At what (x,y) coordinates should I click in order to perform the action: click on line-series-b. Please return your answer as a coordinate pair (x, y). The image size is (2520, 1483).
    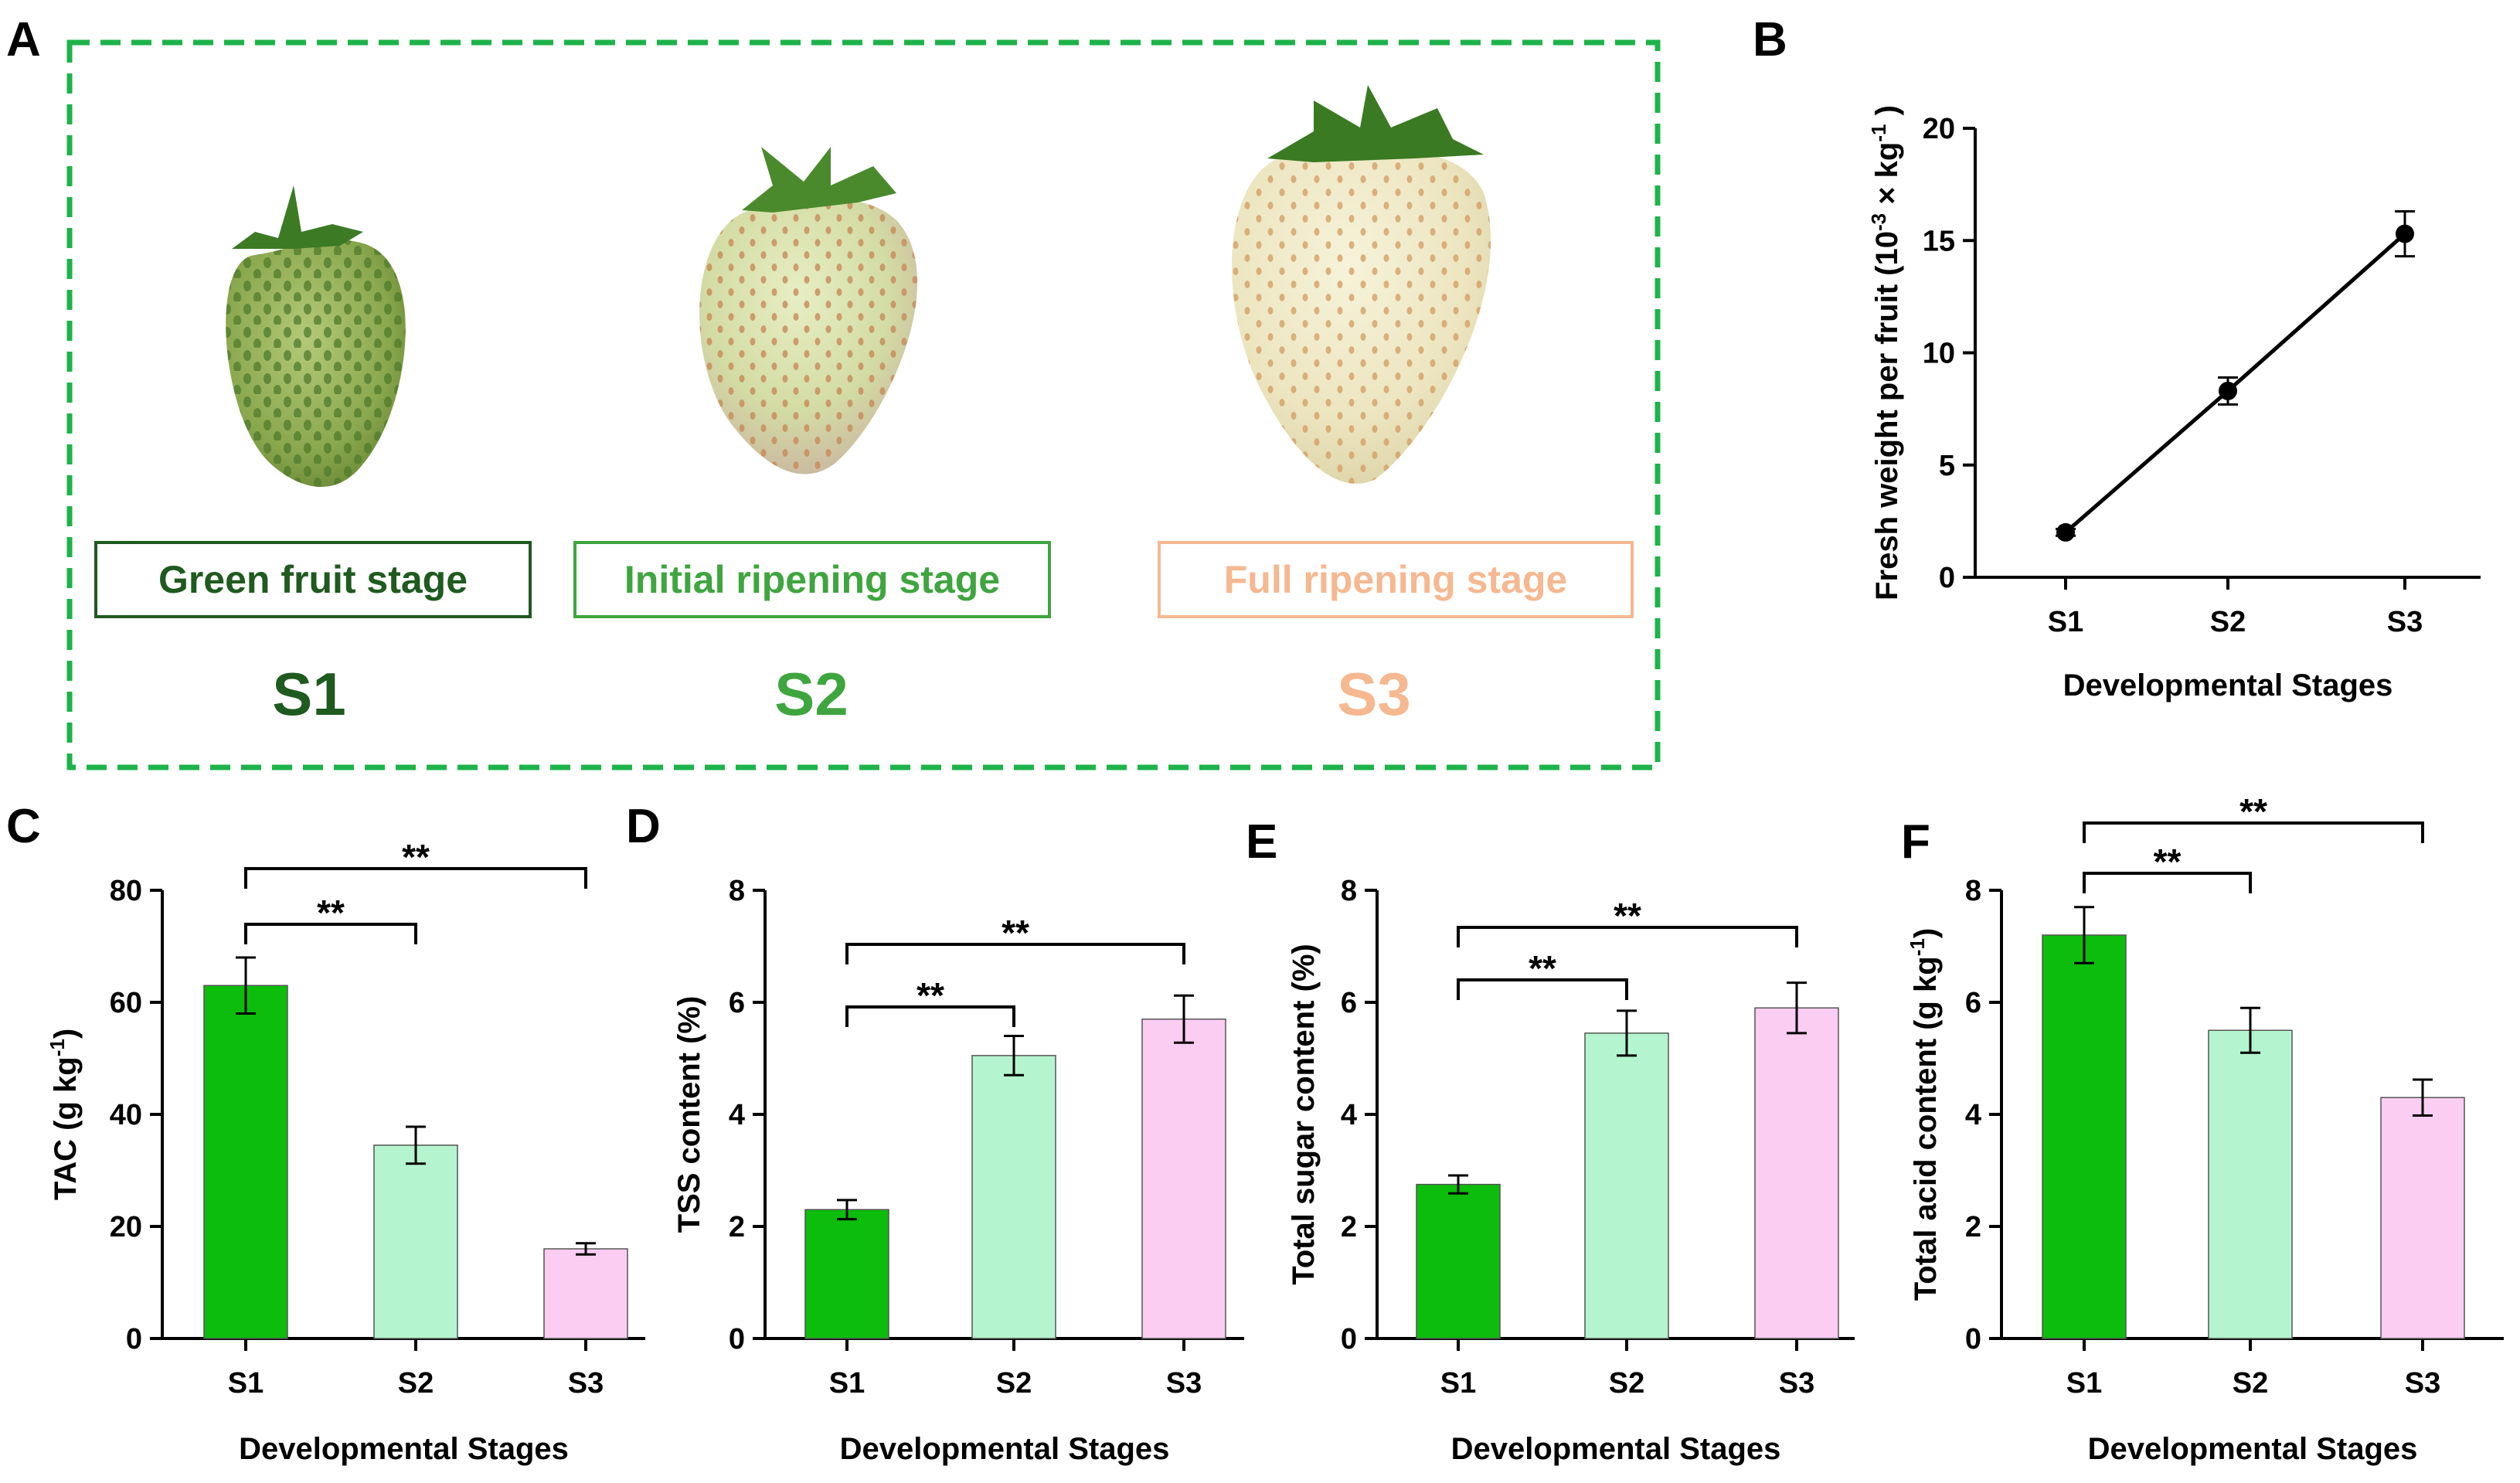
    Looking at the image, I should click on (2235, 383).